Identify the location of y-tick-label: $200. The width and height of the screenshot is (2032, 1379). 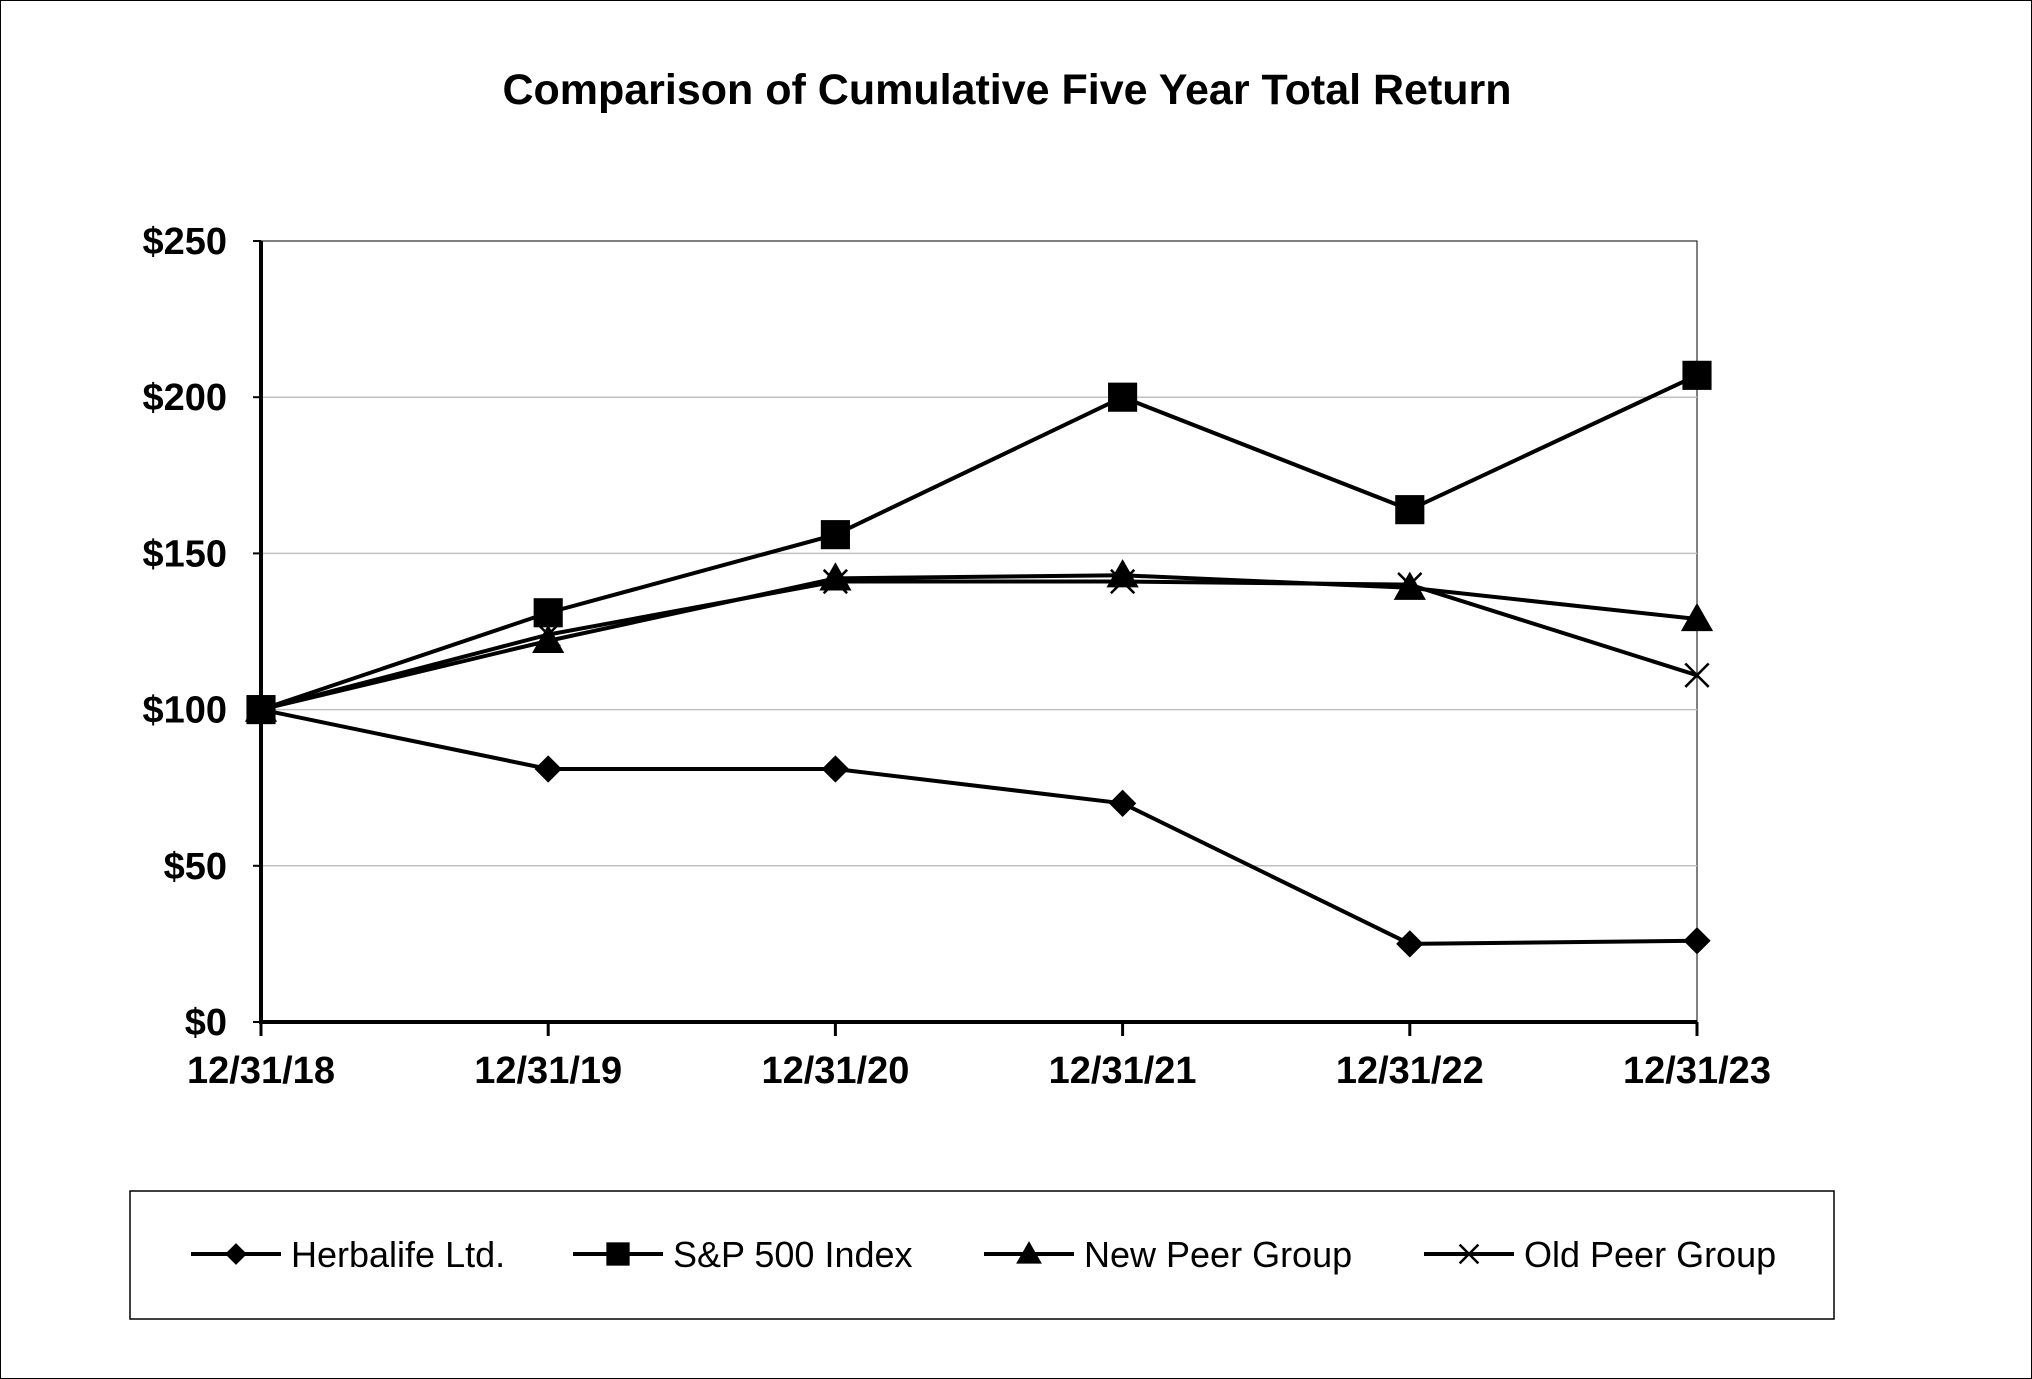
(184, 398).